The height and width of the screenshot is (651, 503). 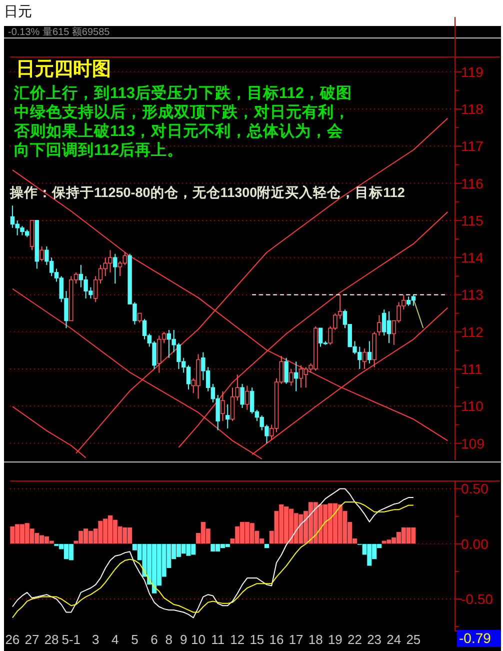 What do you see at coordinates (472, 258) in the screenshot?
I see `y-tick-label: 114` at bounding box center [472, 258].